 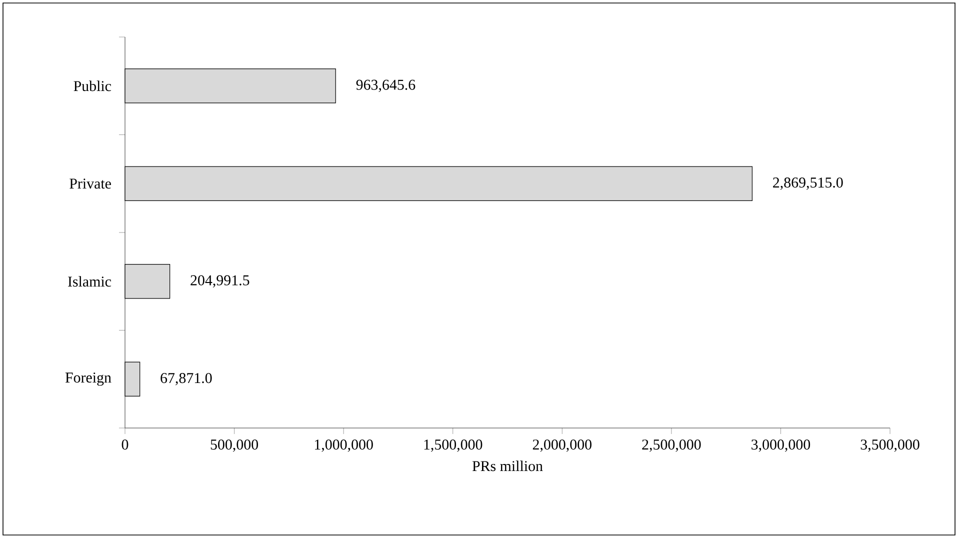 What do you see at coordinates (125, 445) in the screenshot?
I see `x-tick-label: 0` at bounding box center [125, 445].